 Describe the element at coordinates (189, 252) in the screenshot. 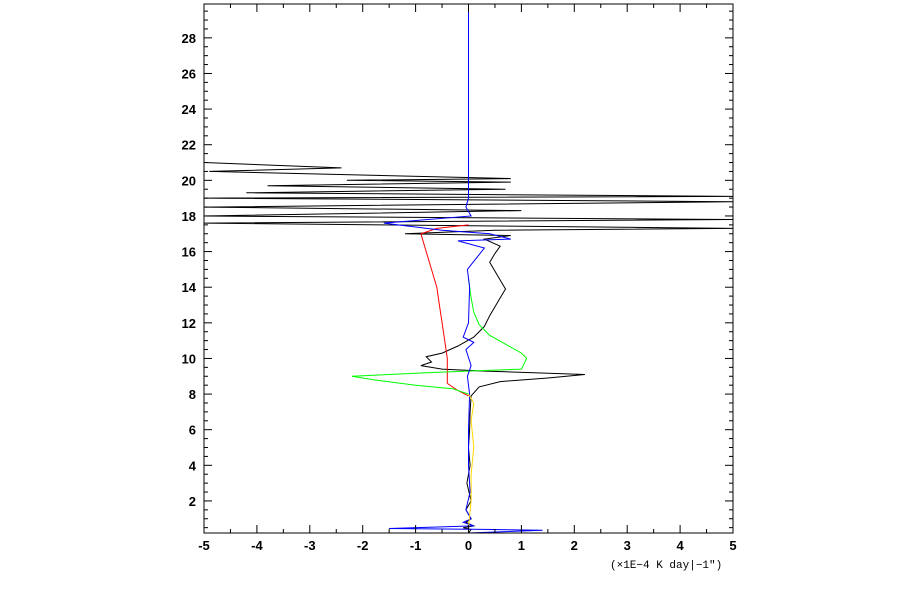

I see `y-tick-label: 16` at that location.